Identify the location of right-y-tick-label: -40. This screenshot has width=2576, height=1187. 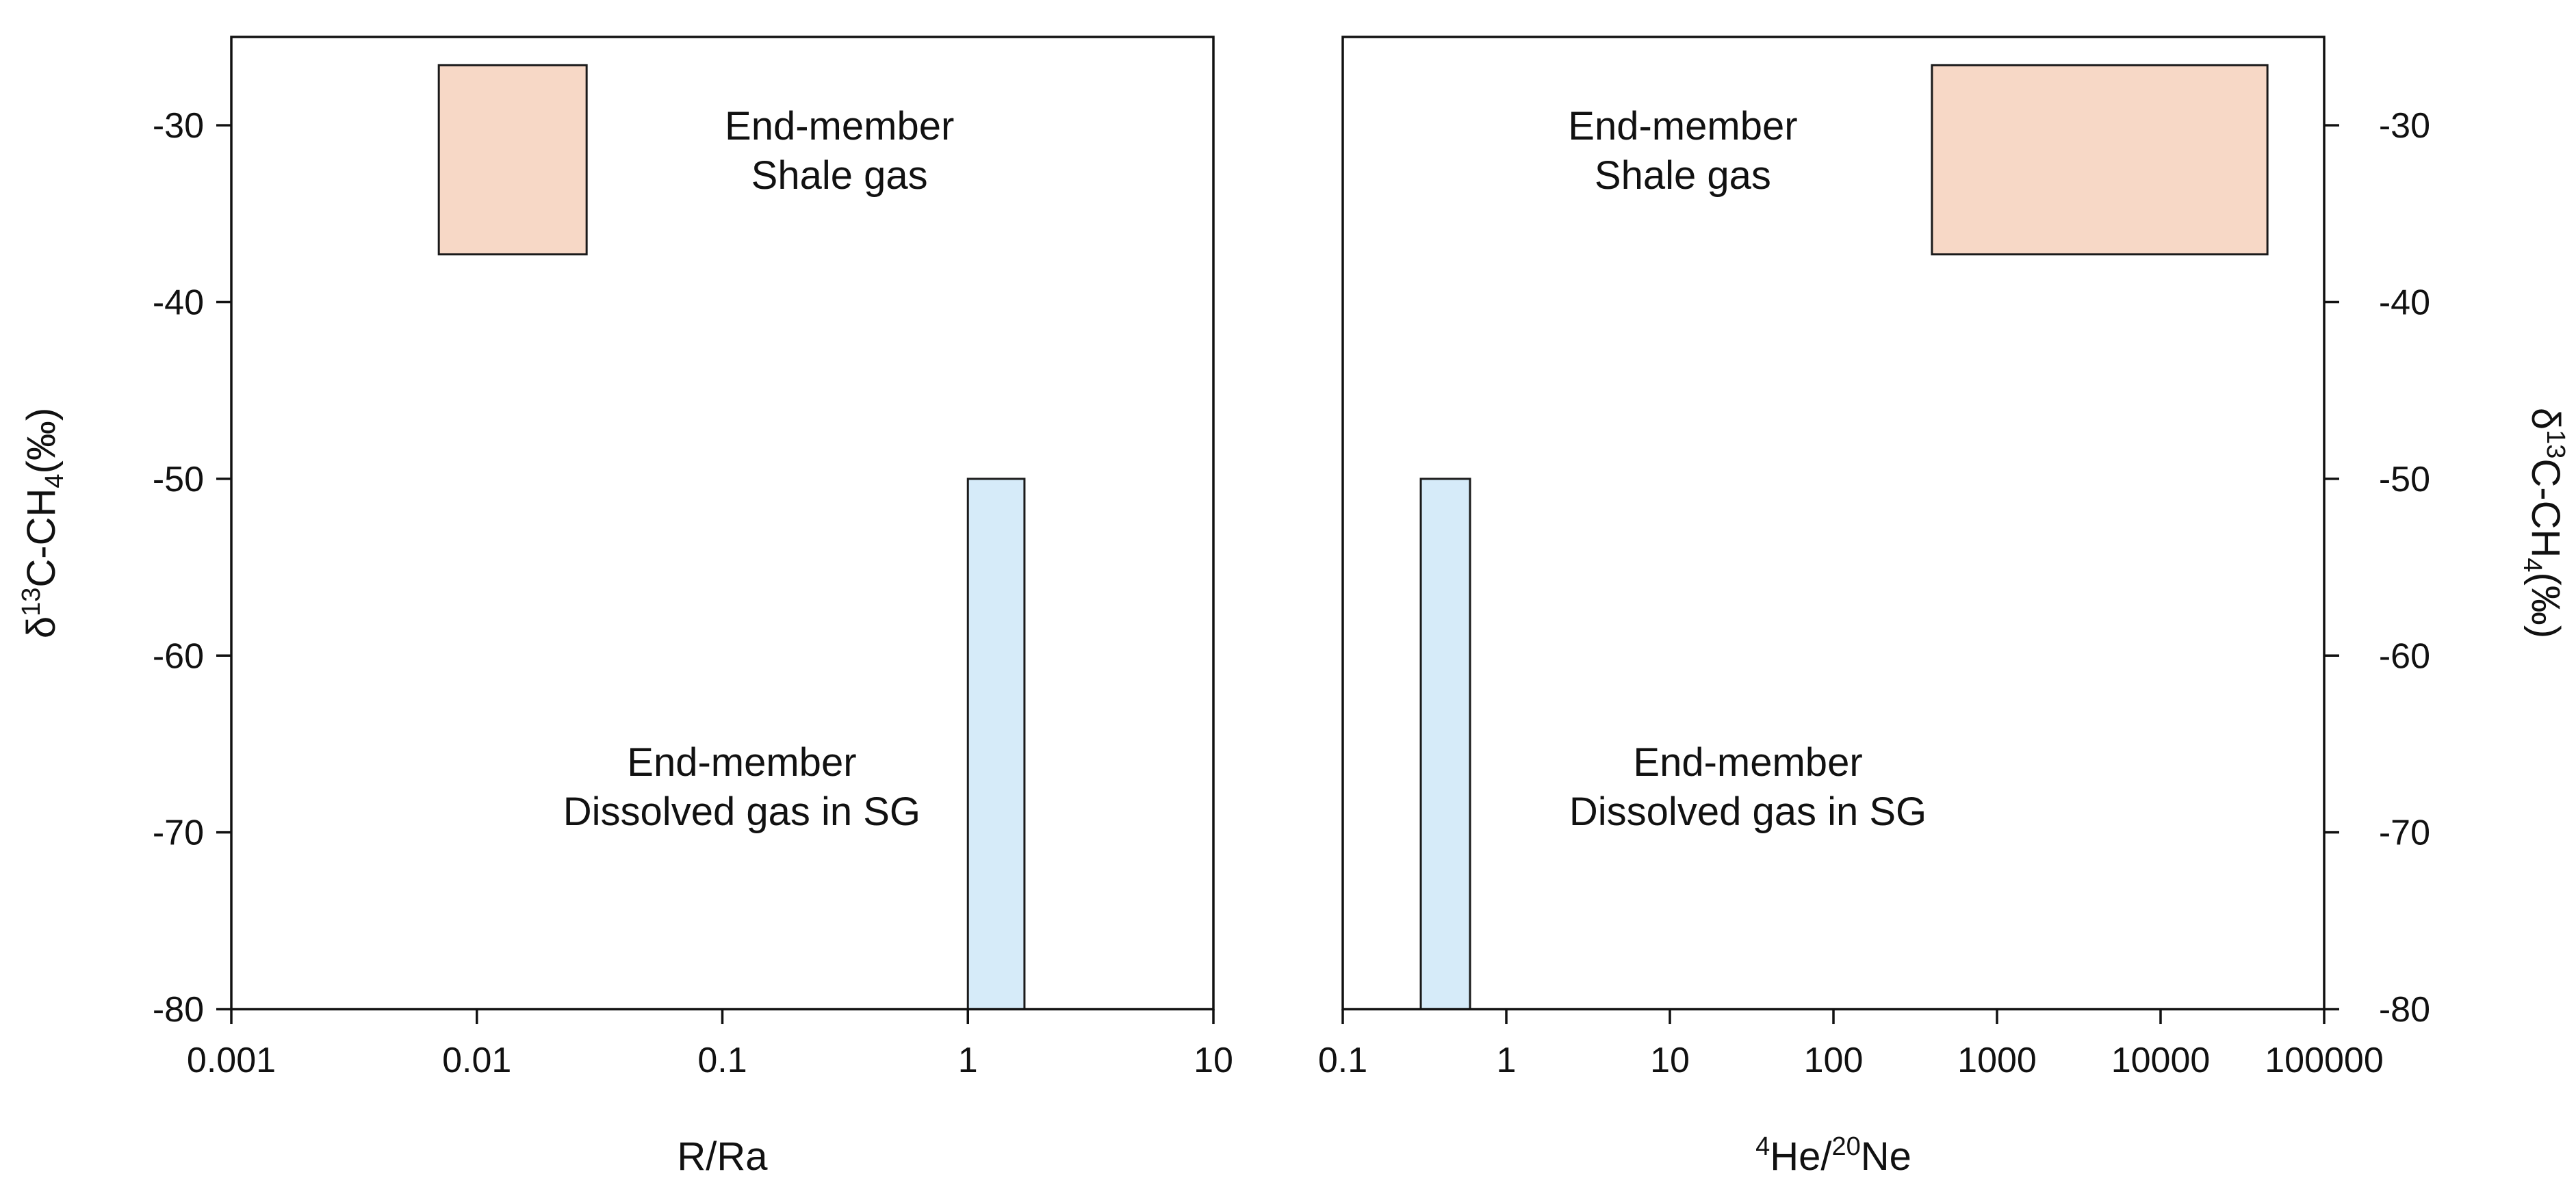
(2404, 303).